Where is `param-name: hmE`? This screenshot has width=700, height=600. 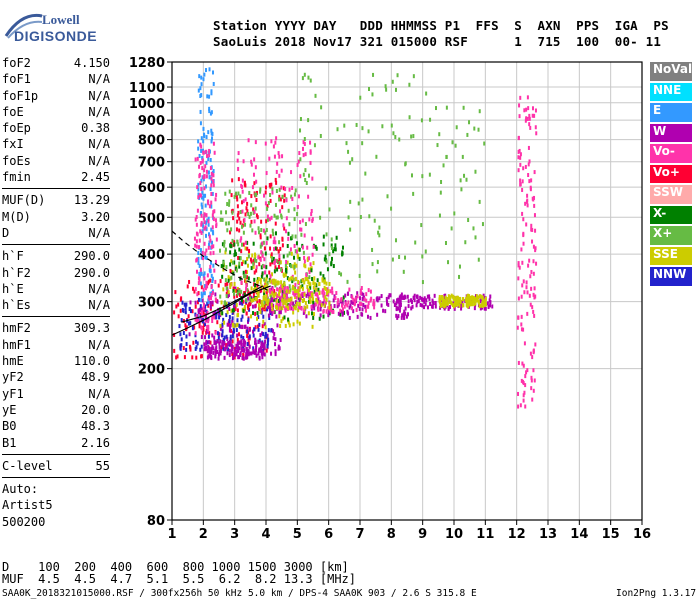
param-name: hmE is located at coordinates (13, 361).